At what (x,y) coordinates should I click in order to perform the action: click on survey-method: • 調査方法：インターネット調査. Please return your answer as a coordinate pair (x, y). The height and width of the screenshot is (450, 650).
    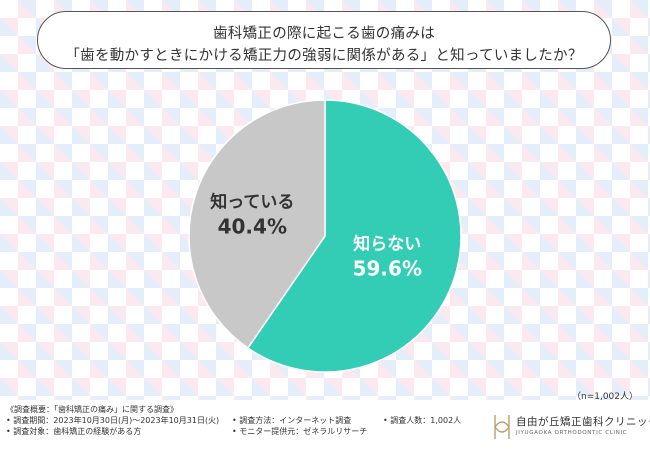
    Looking at the image, I should click on (292, 420).